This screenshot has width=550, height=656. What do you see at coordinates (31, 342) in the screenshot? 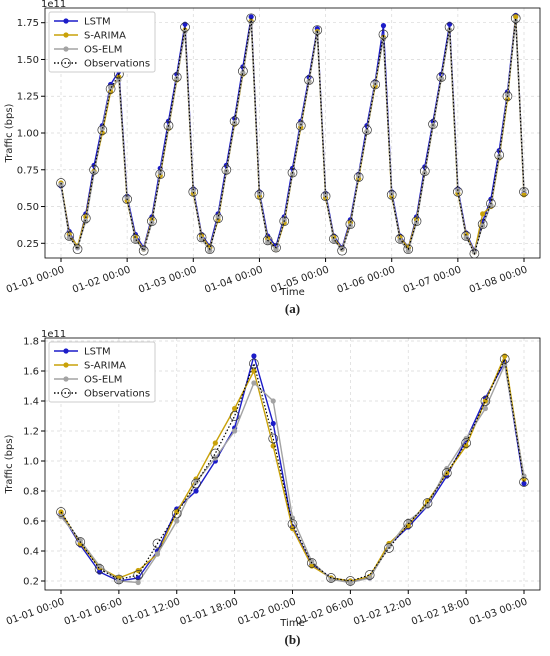
I see `y-tick-label: 1.8` at bounding box center [31, 342].